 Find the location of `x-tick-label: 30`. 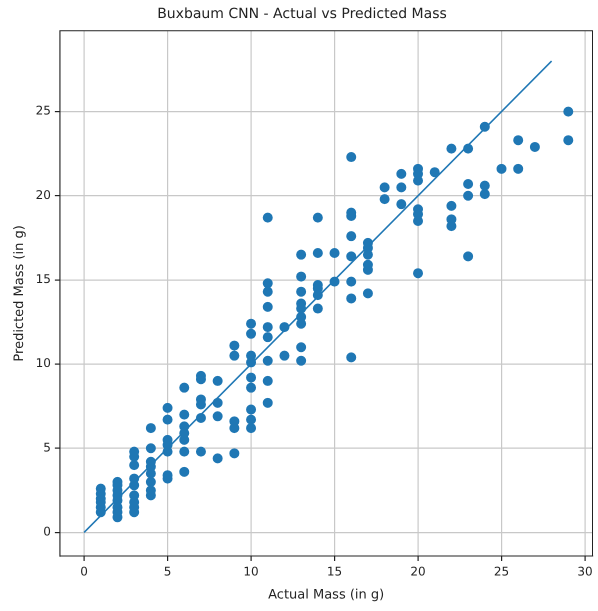

x-tick-label: 30 is located at coordinates (585, 571).